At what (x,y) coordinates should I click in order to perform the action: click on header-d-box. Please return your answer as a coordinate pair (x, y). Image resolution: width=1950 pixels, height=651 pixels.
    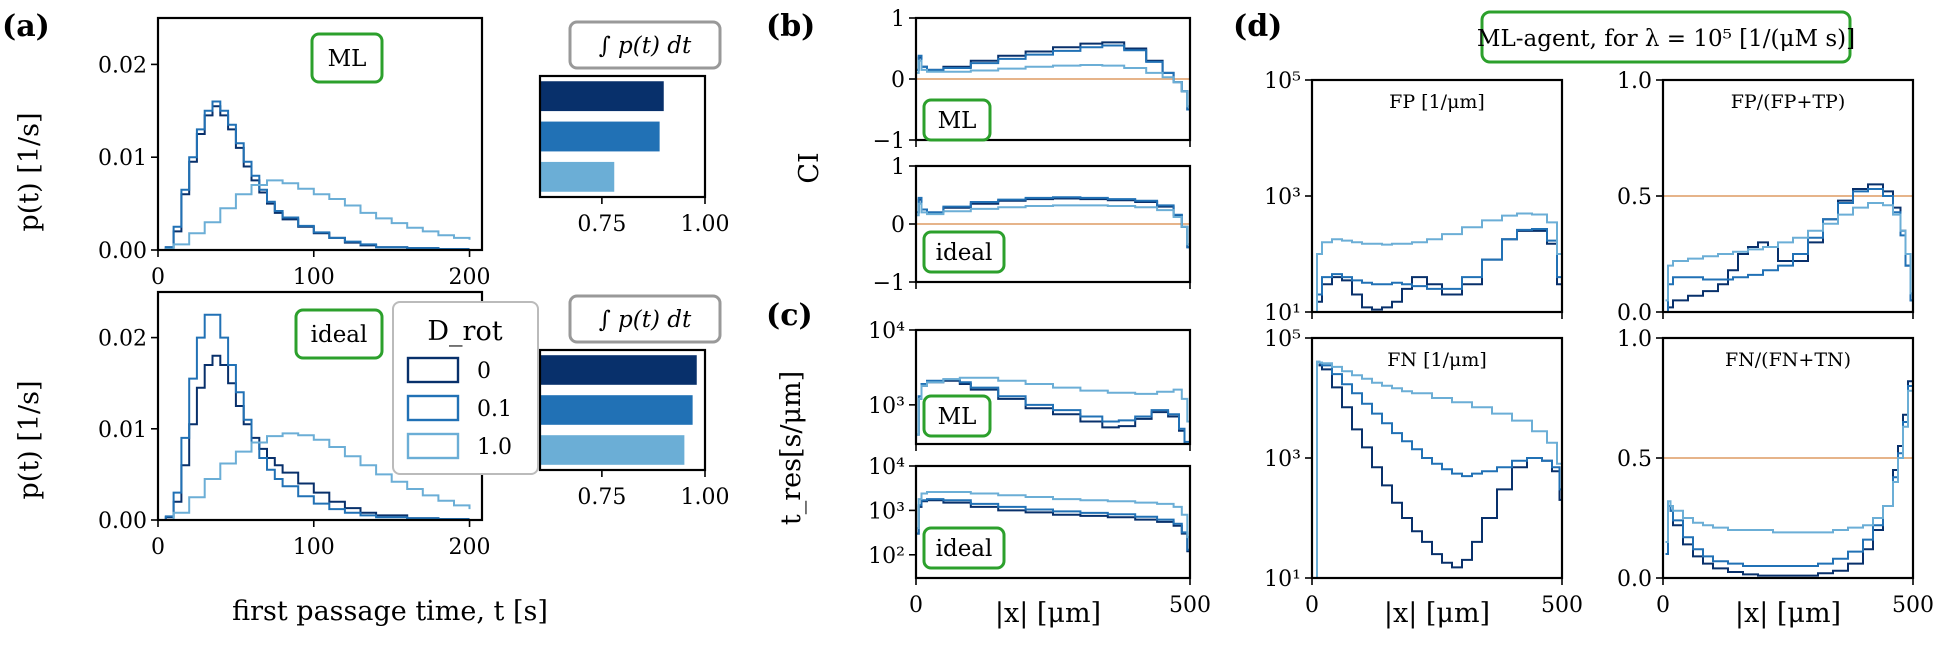
    Looking at the image, I should click on (1666, 37).